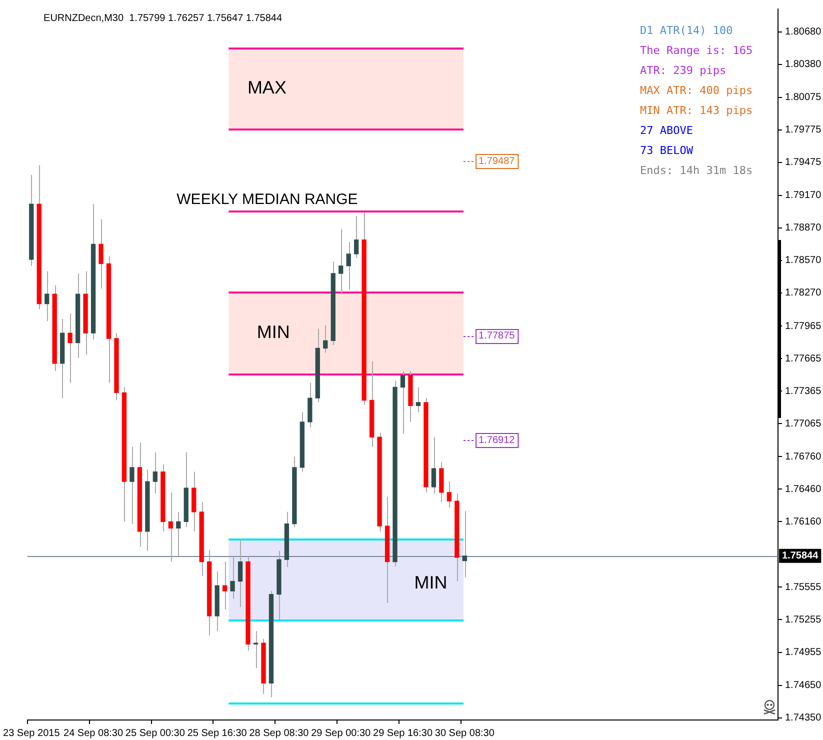  What do you see at coordinates (667, 150) in the screenshot?
I see `annotation: 73 BELOW` at bounding box center [667, 150].